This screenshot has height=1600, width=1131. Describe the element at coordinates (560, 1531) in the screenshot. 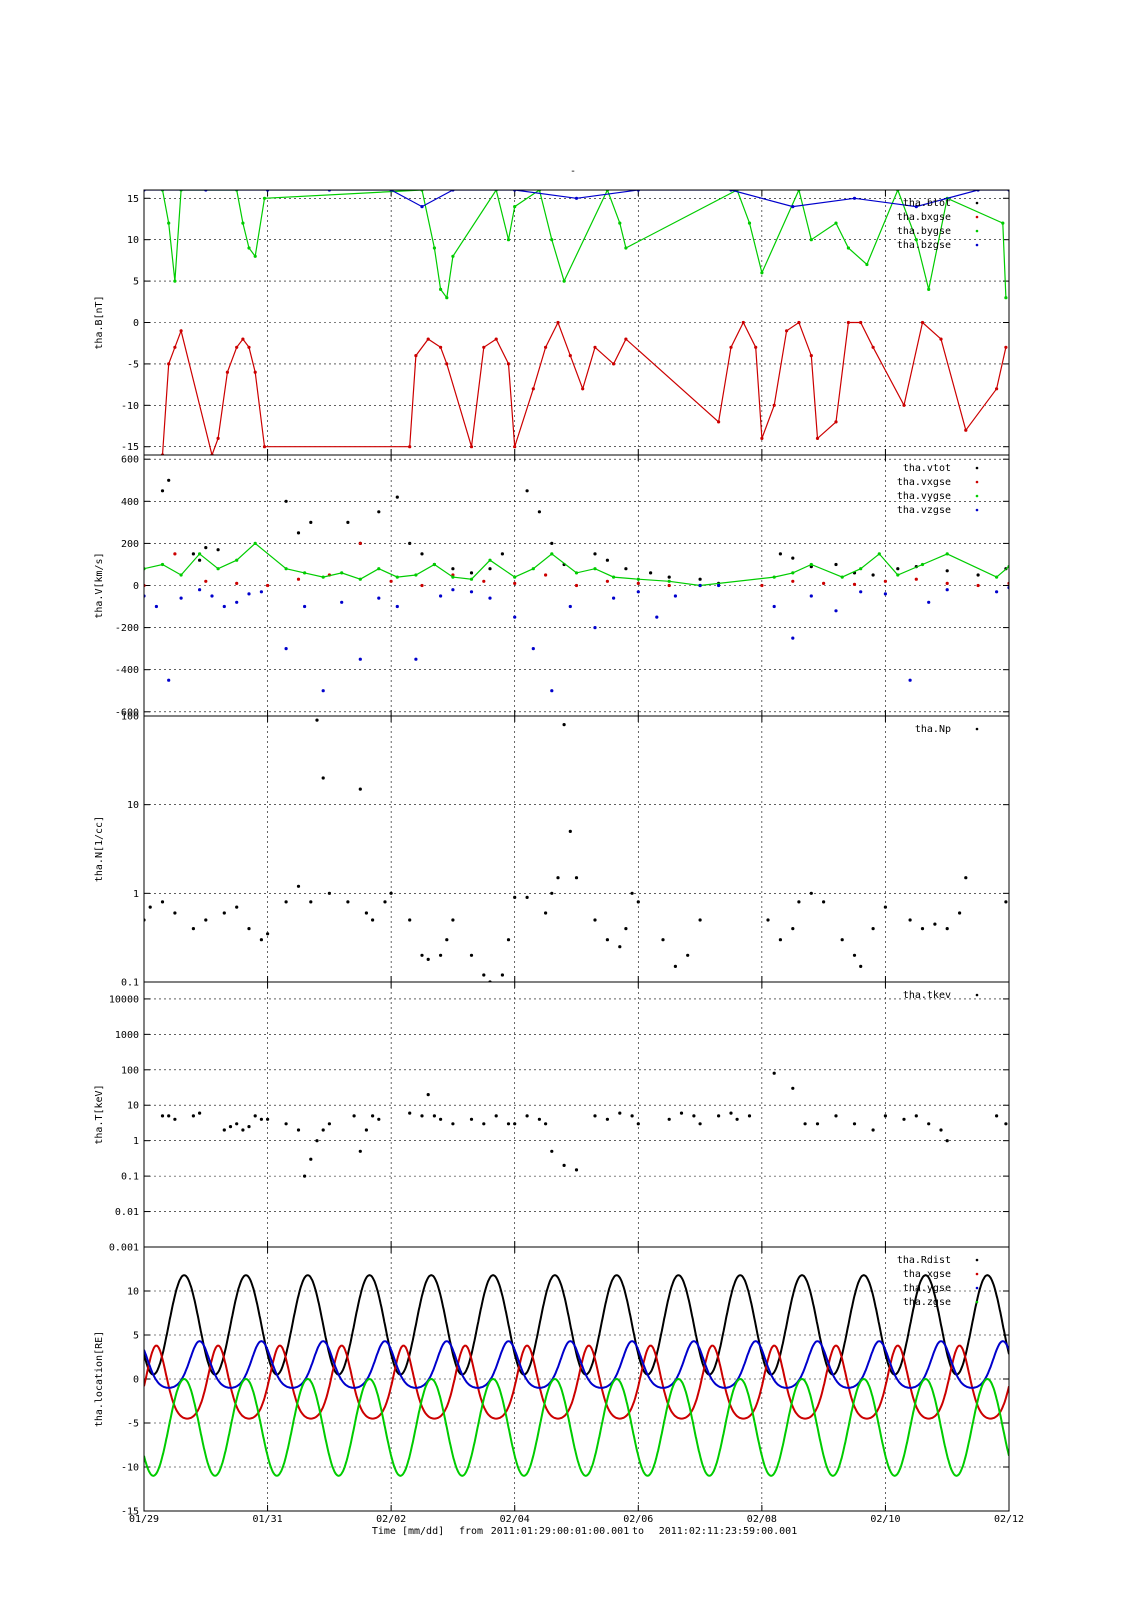

I see `footer-from-value: 2011:01:29:00:01:00.001` at that location.